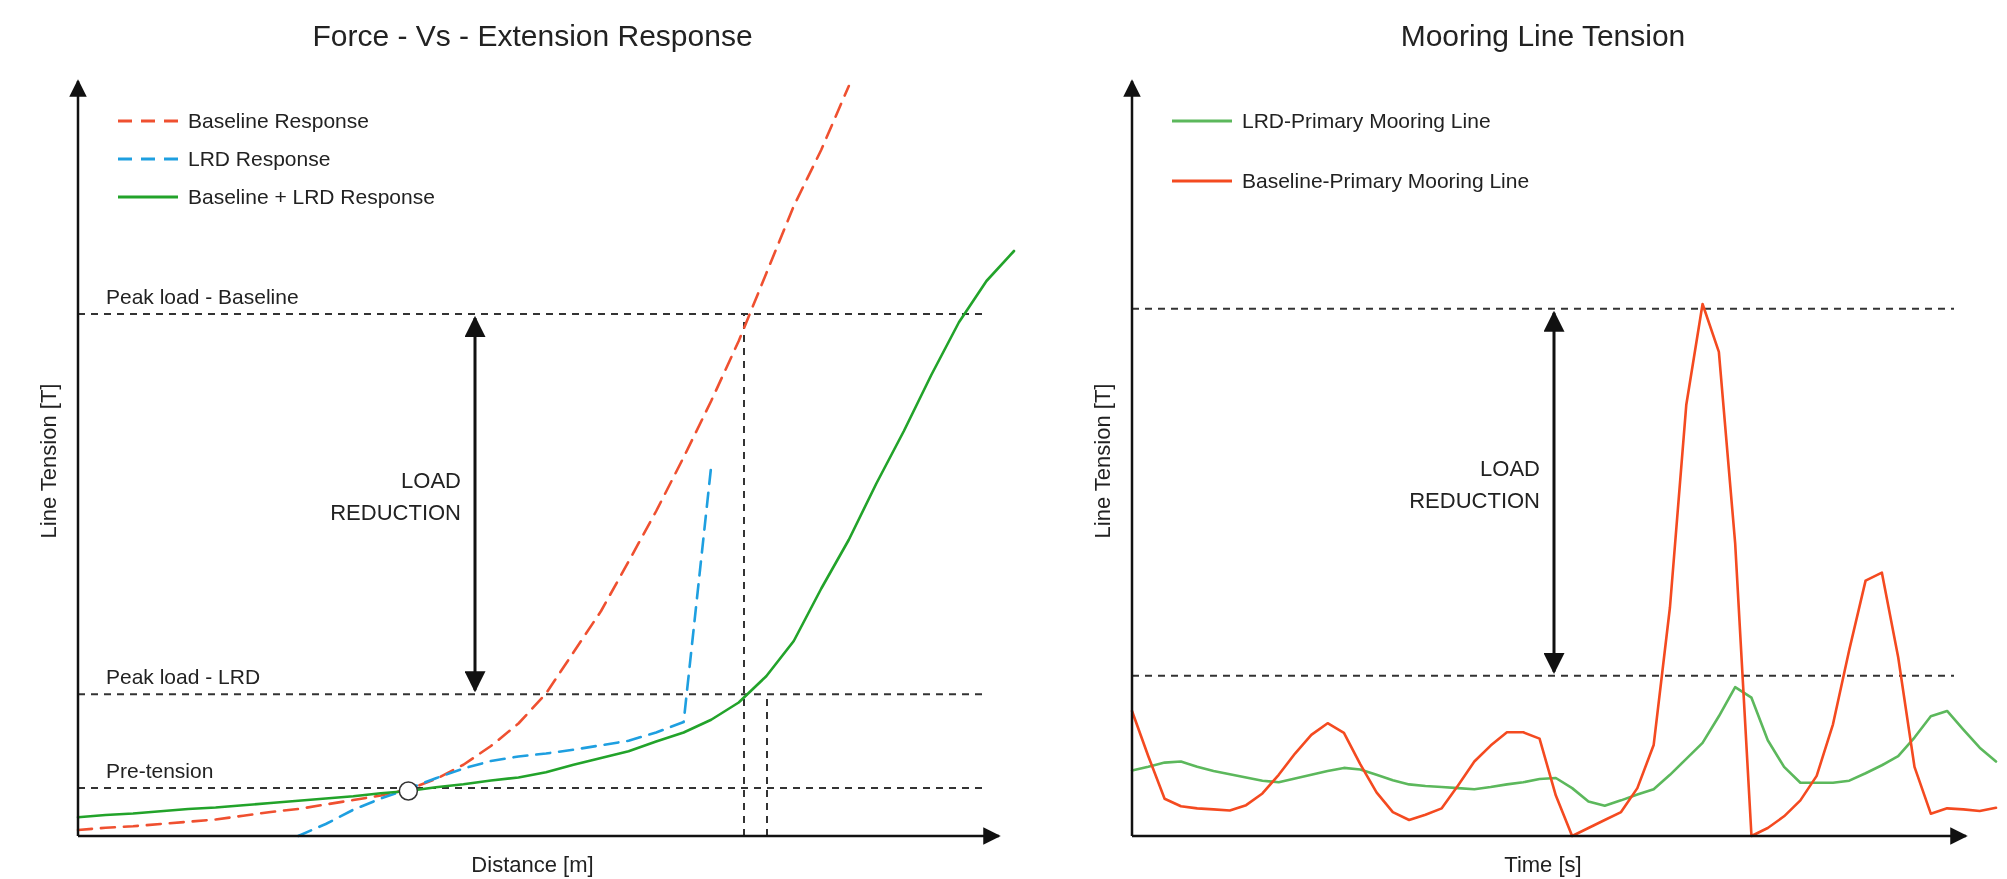  I want to click on legend-label: Baseline-Primary Mooring Line, so click(1386, 180).